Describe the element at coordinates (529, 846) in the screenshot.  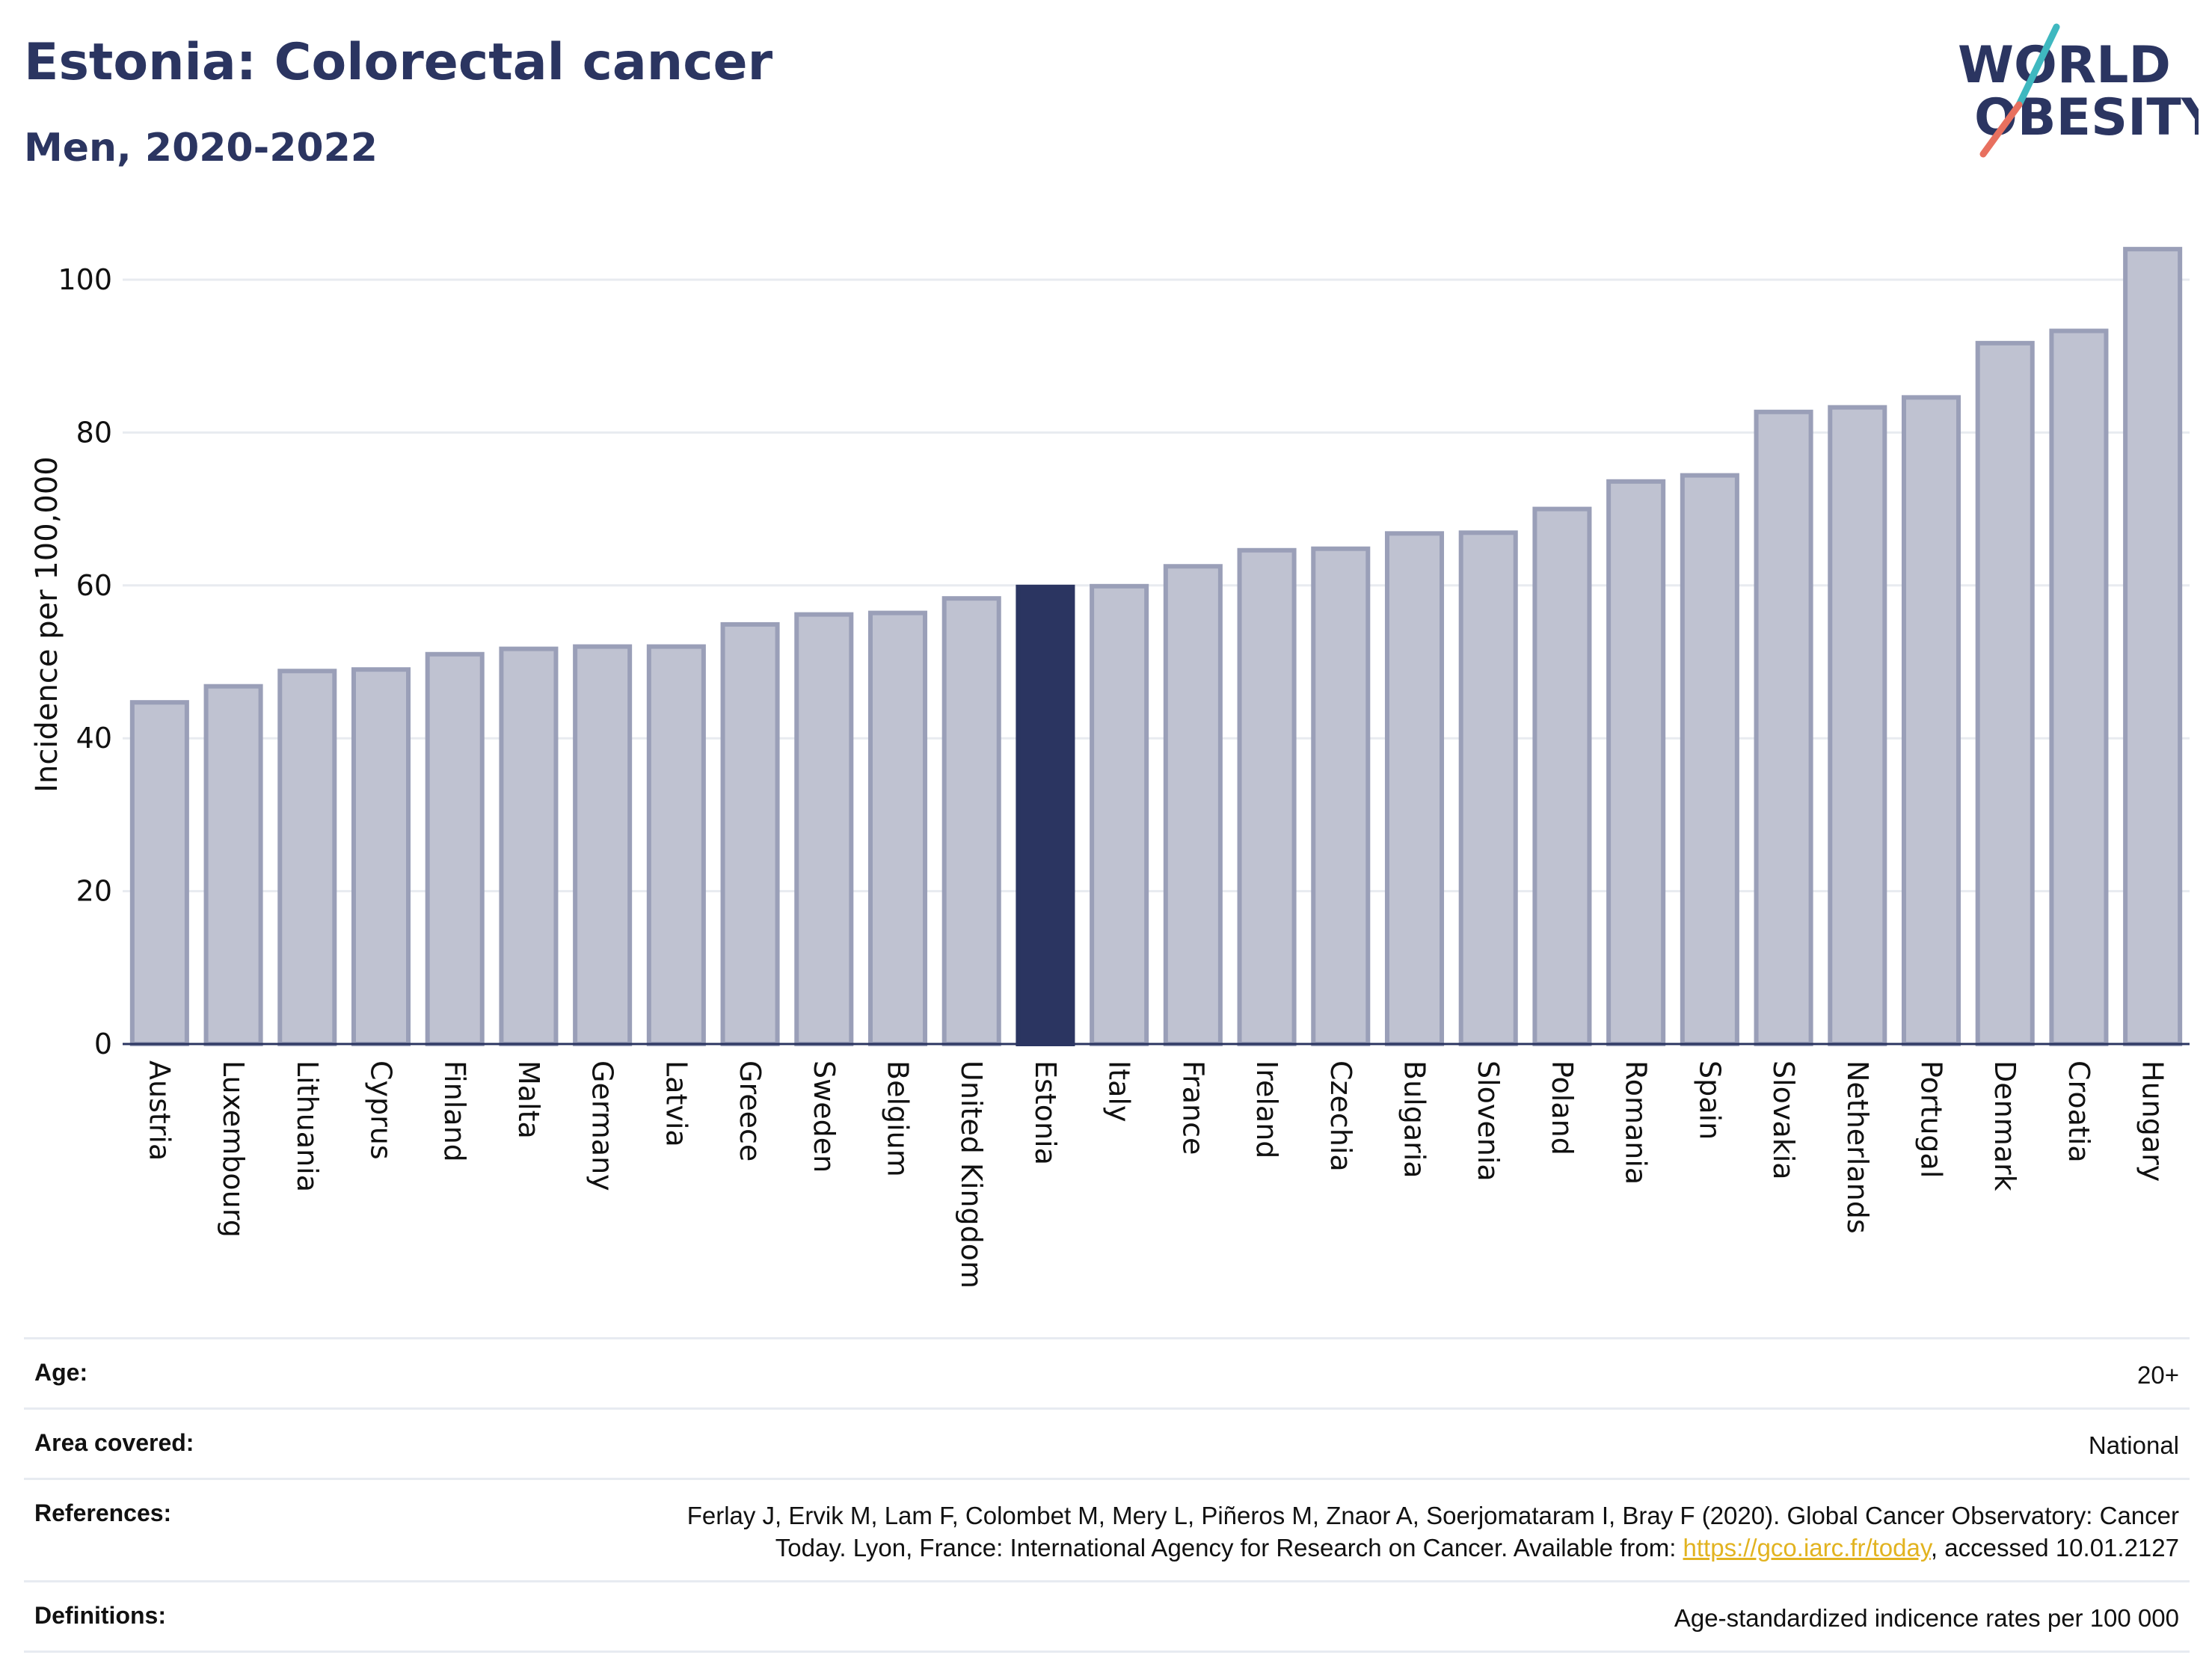
I see `bar-malta` at that location.